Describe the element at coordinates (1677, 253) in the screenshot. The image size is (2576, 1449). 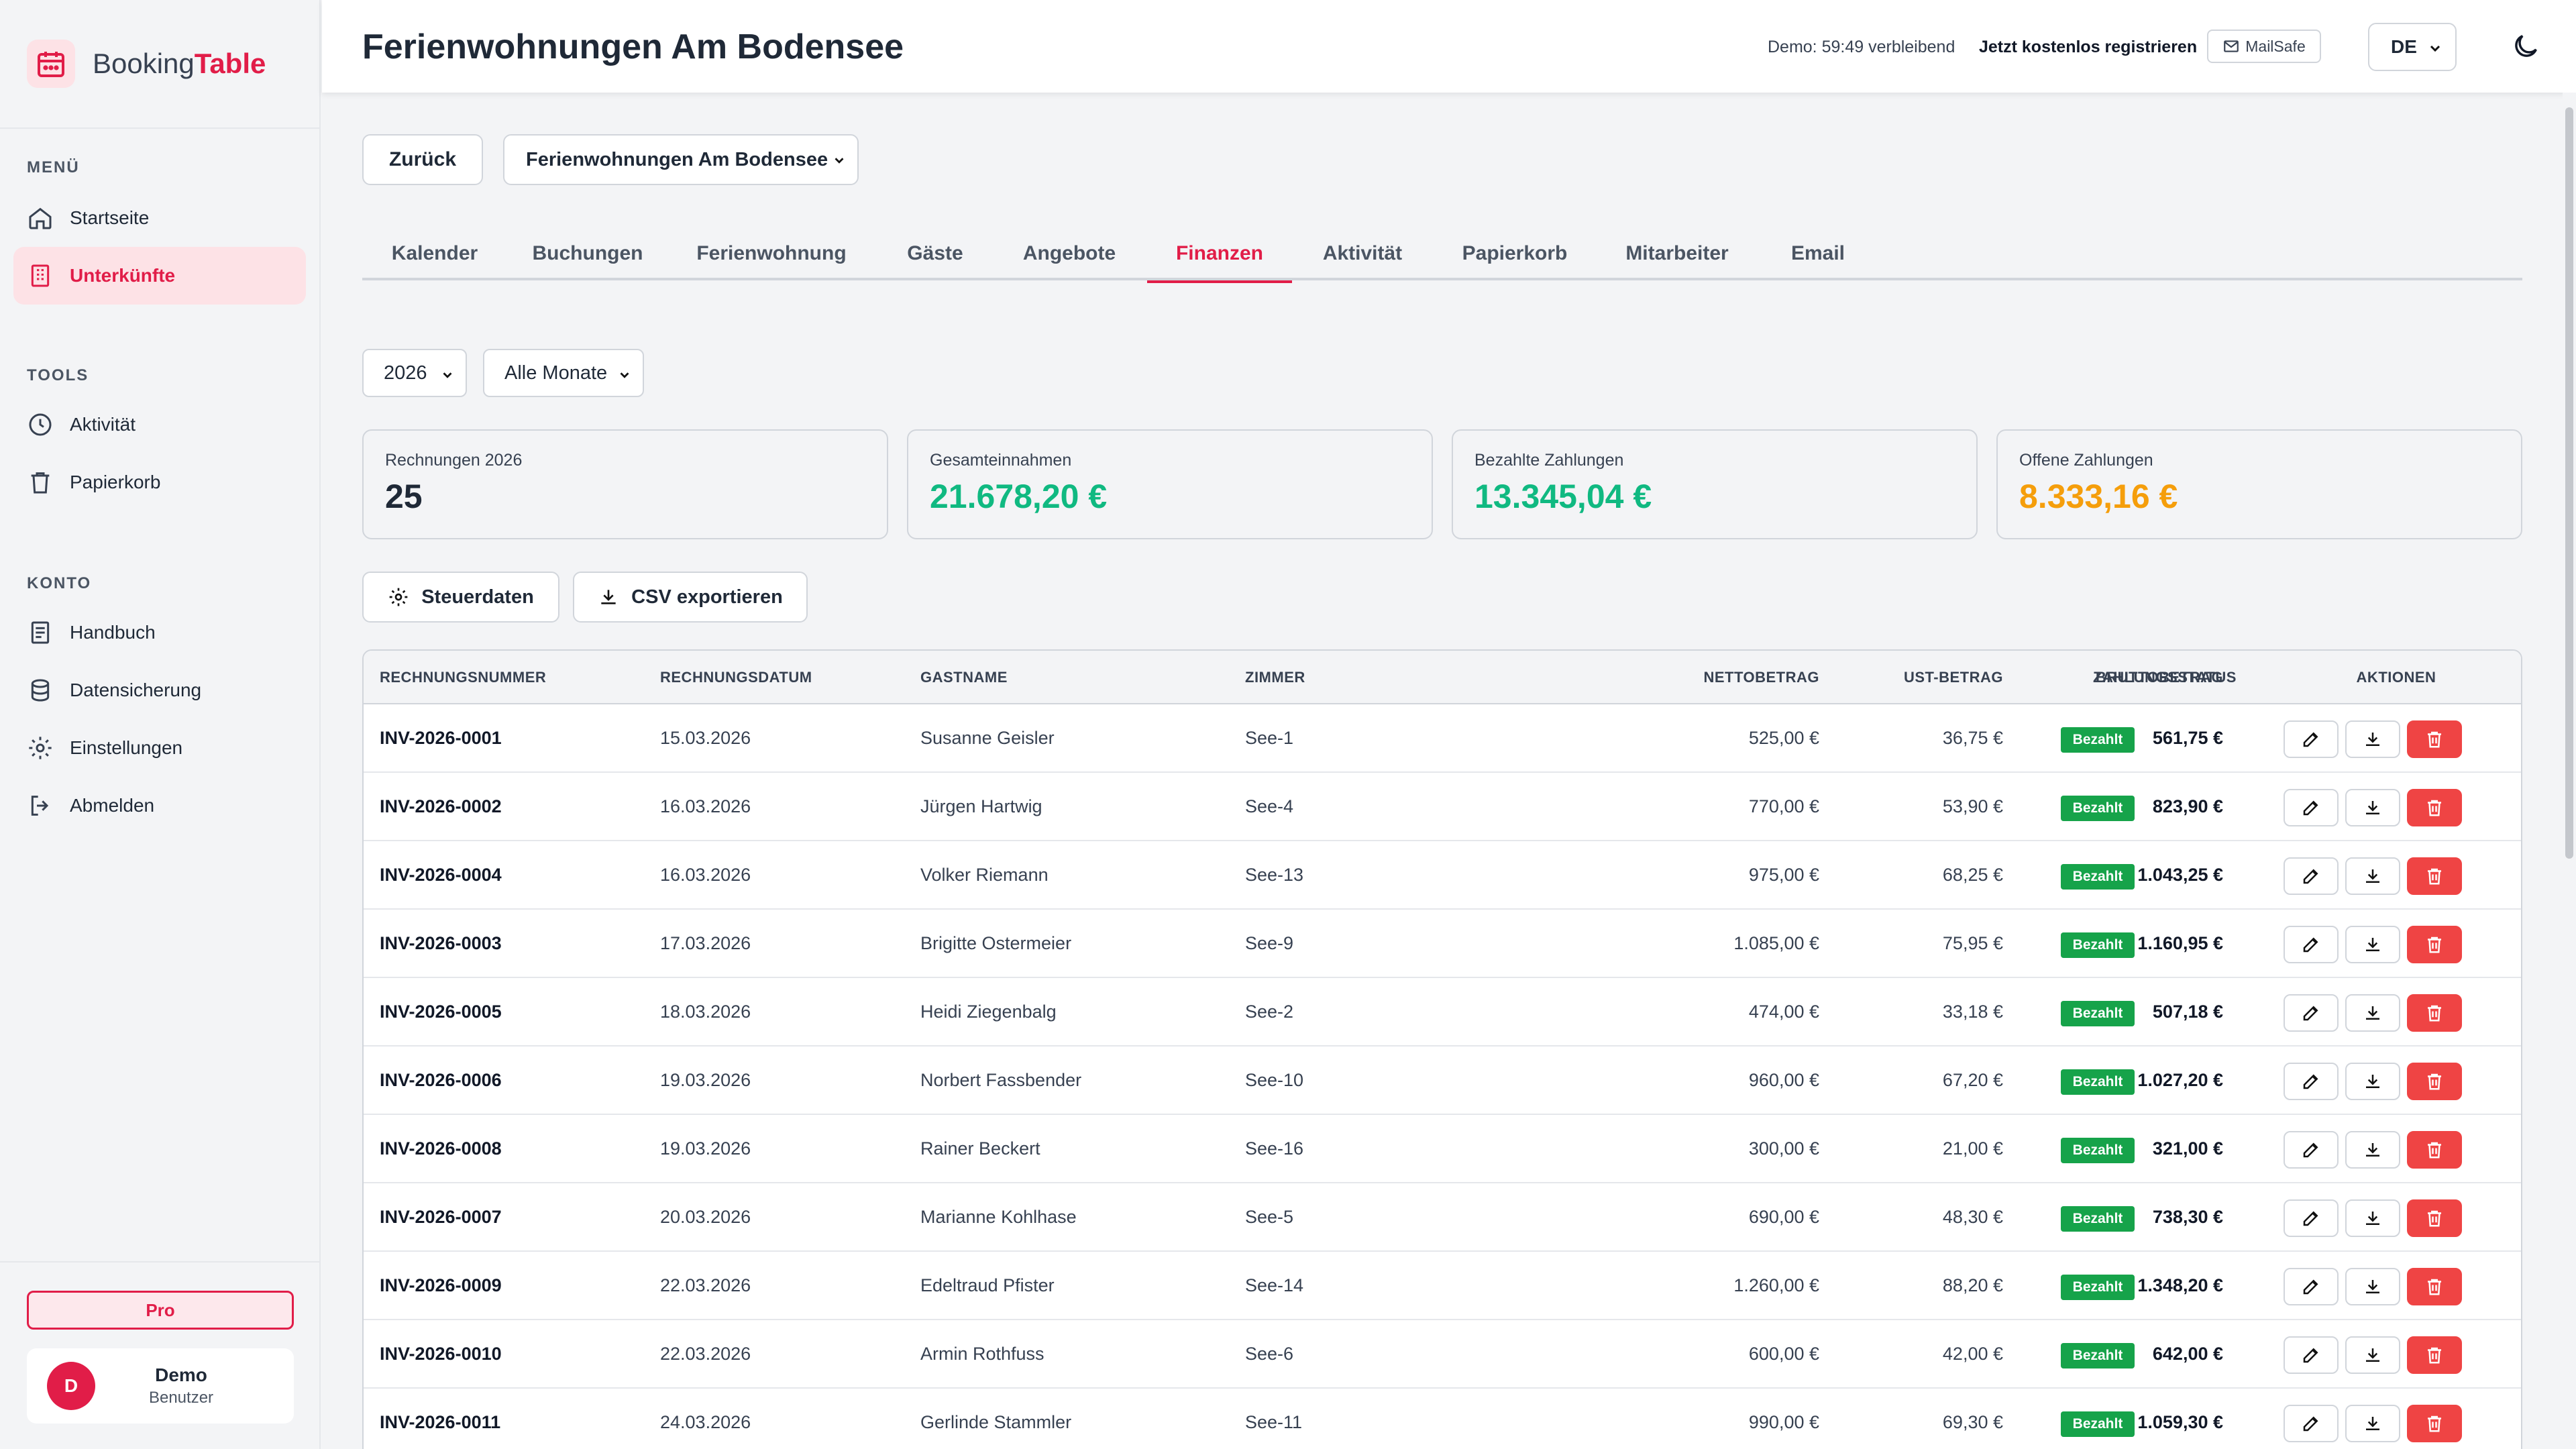
I see `tab-mitarbeiter: Mitarbeiter` at that location.